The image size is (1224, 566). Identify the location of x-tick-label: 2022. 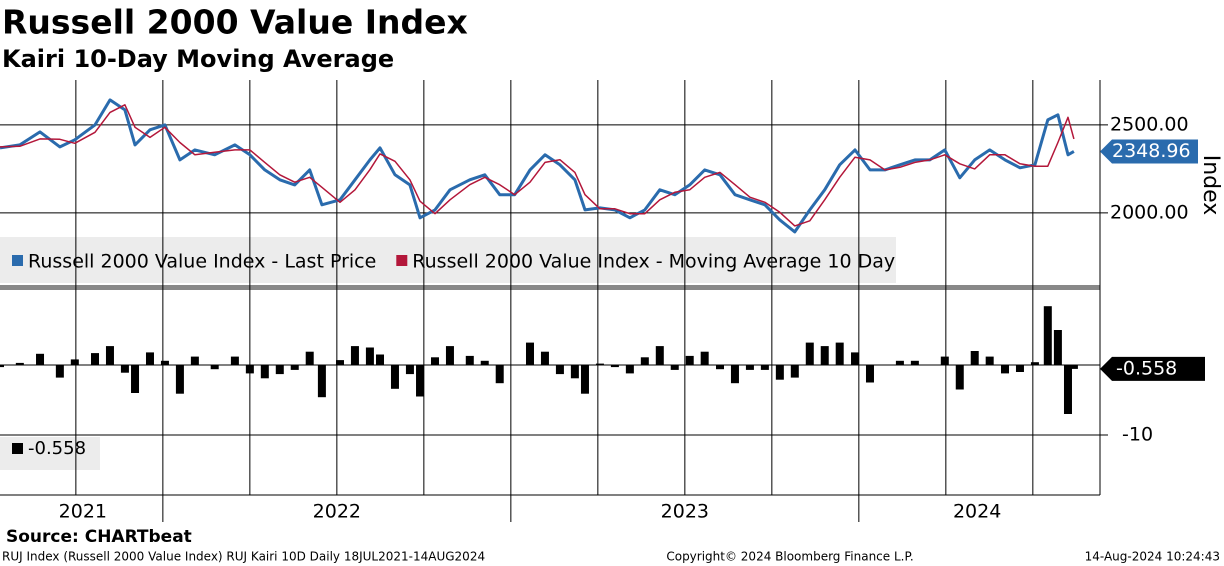
(337, 512).